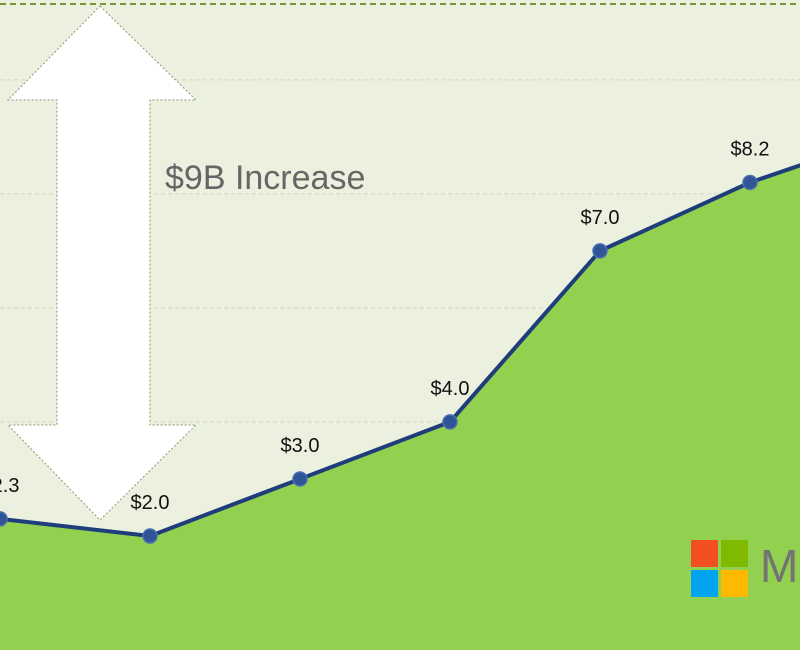 This screenshot has height=650, width=800. What do you see at coordinates (150, 503) in the screenshot?
I see `data-label: $2.0` at bounding box center [150, 503].